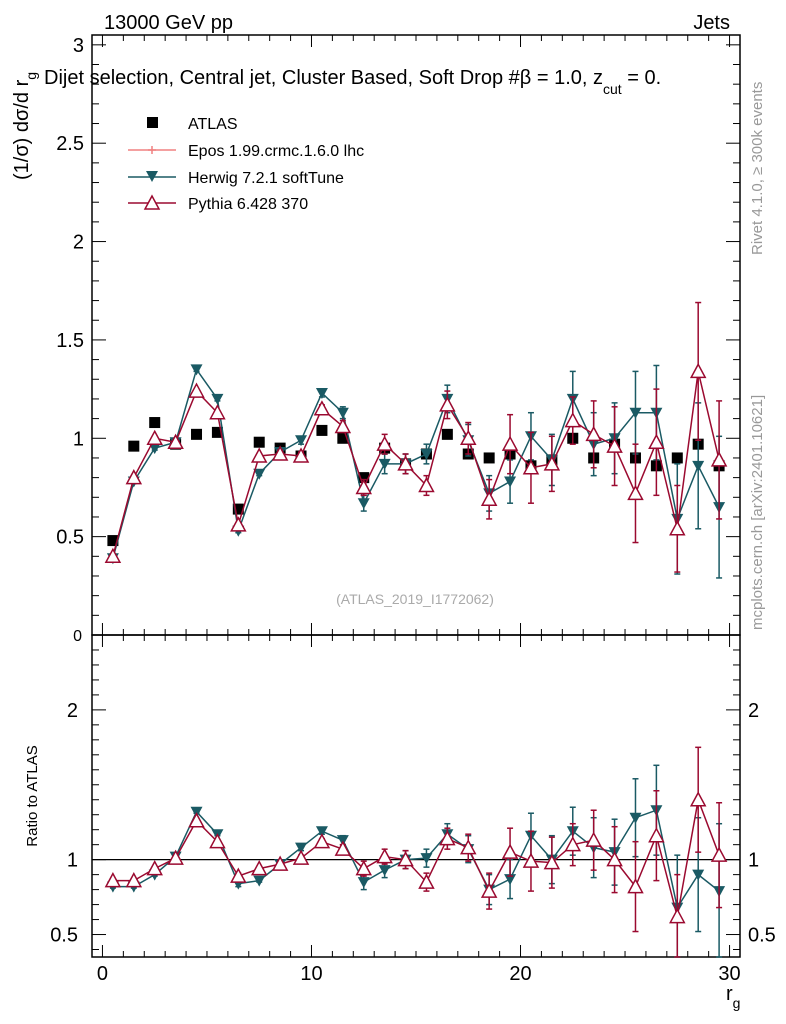 Image resolution: width=786 pixels, height=1024 pixels. Describe the element at coordinates (757, 168) in the screenshot. I see `rivet-version-label: Rivet 4.1.0, ≥ 300k events` at that location.